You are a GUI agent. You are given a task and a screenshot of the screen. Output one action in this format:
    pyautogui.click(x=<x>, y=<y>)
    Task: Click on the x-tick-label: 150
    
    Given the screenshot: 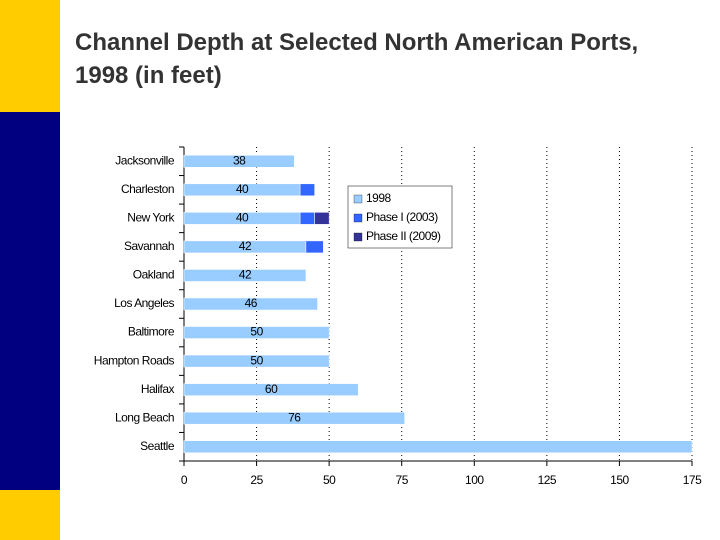 What is the action you would take?
    pyautogui.click(x=619, y=480)
    